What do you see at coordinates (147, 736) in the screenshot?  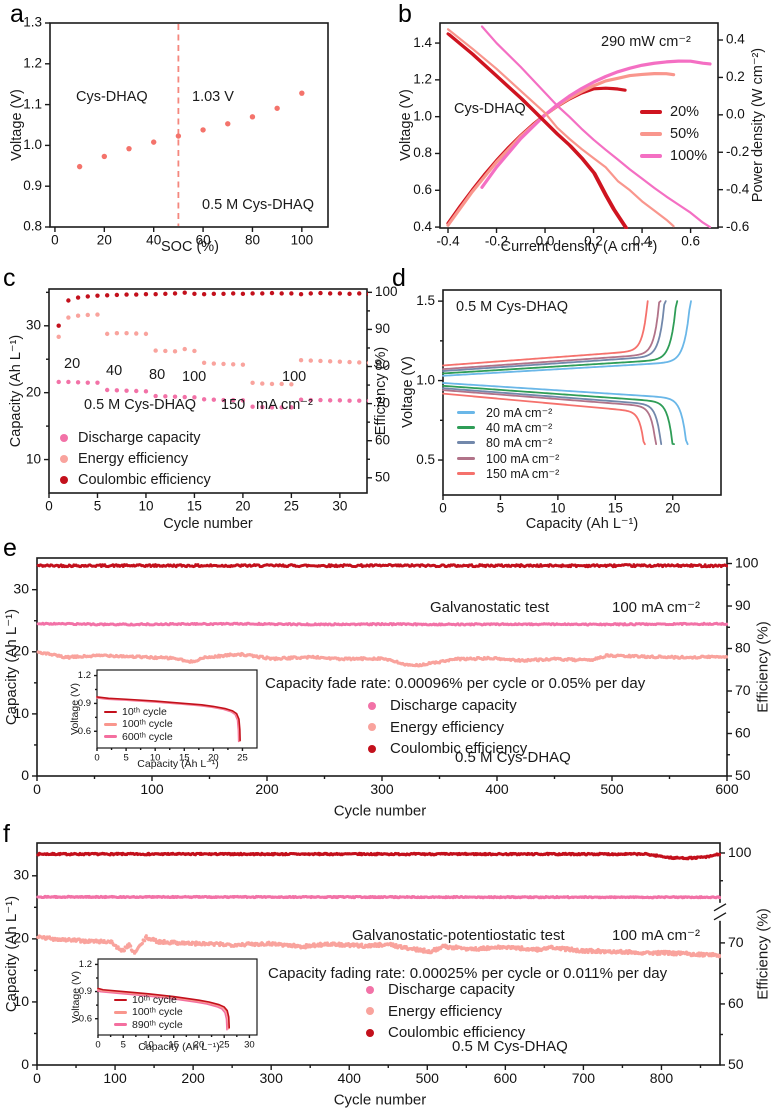 I see `legend-label: 600ᵗʰ cycle` at bounding box center [147, 736].